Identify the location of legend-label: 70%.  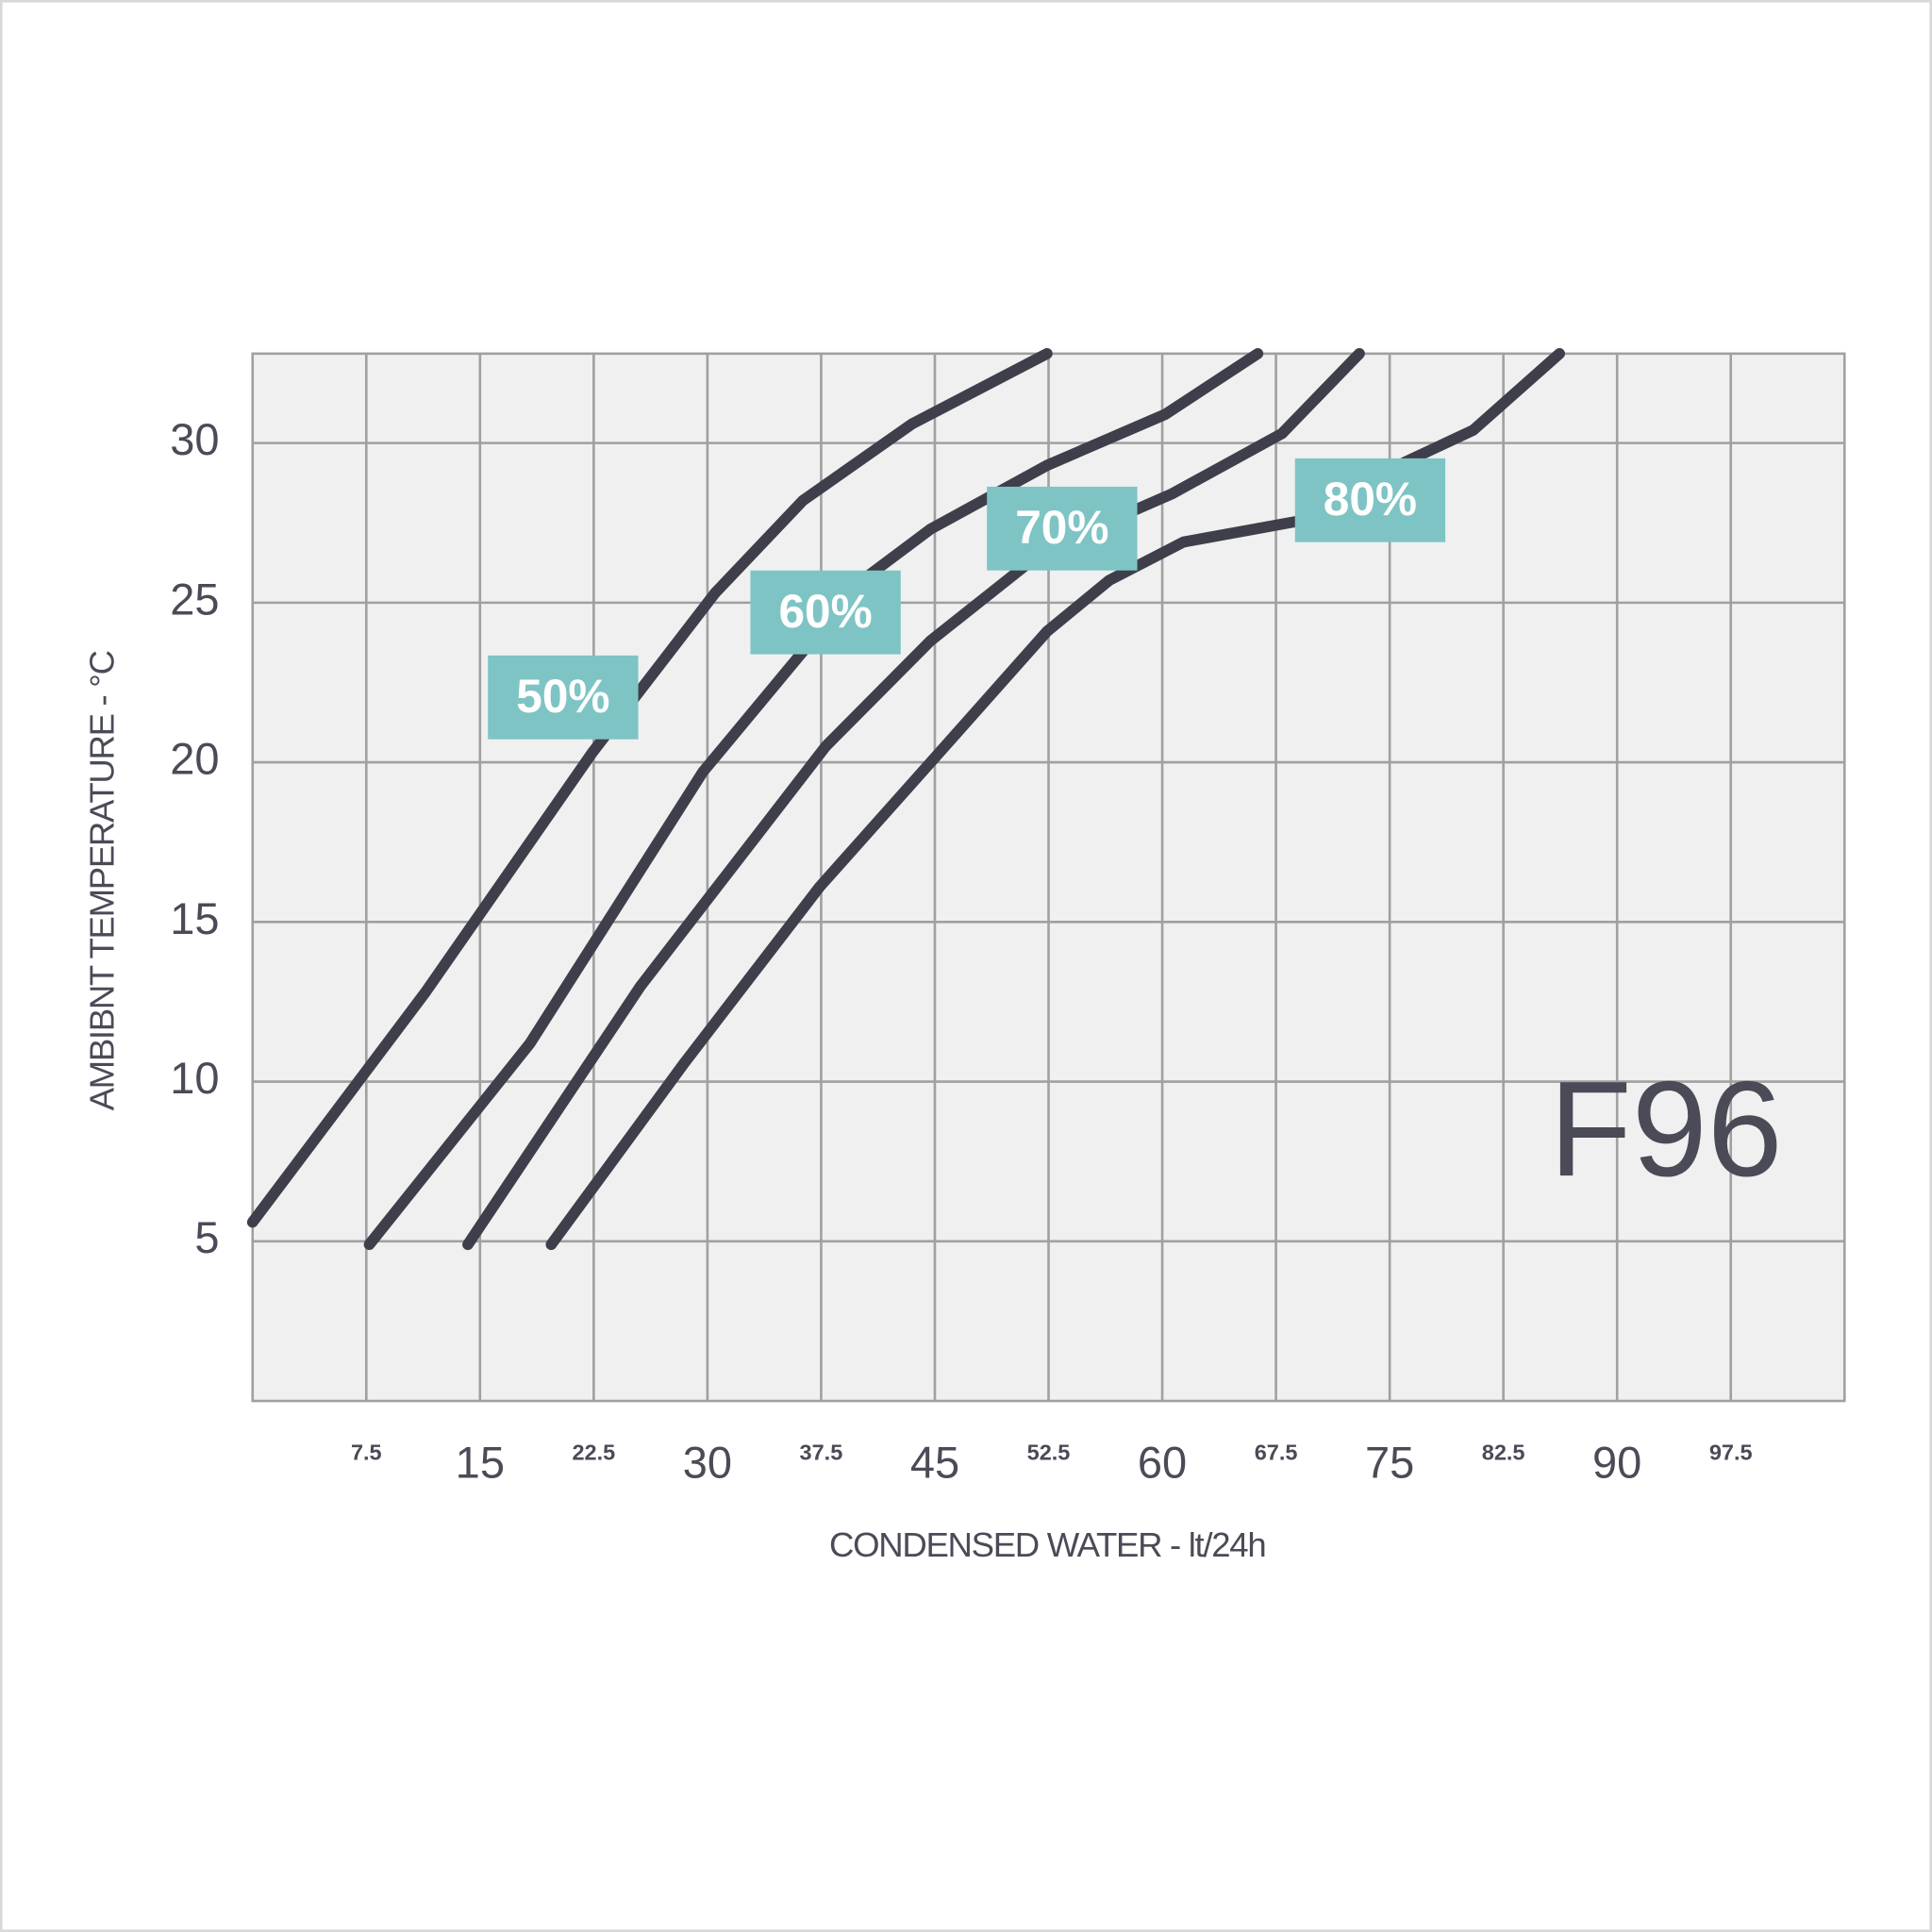
(1062, 528).